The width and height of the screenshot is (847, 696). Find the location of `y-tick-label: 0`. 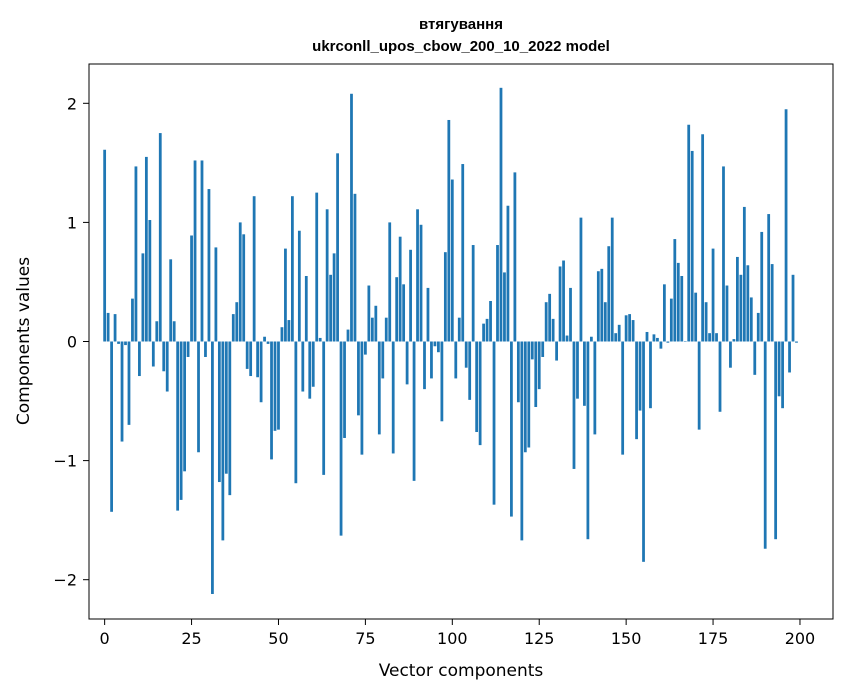

y-tick-label: 0 is located at coordinates (72, 342).